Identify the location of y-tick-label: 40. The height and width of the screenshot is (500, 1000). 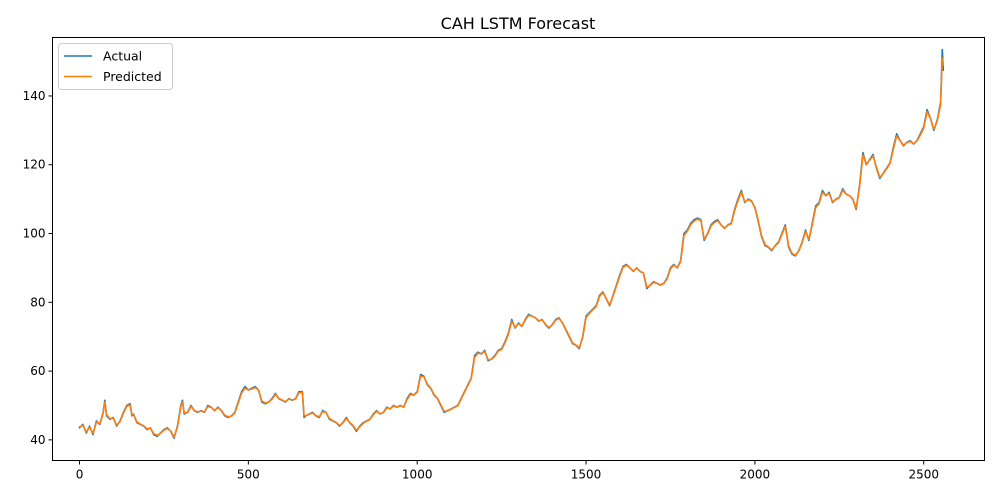
(37, 440).